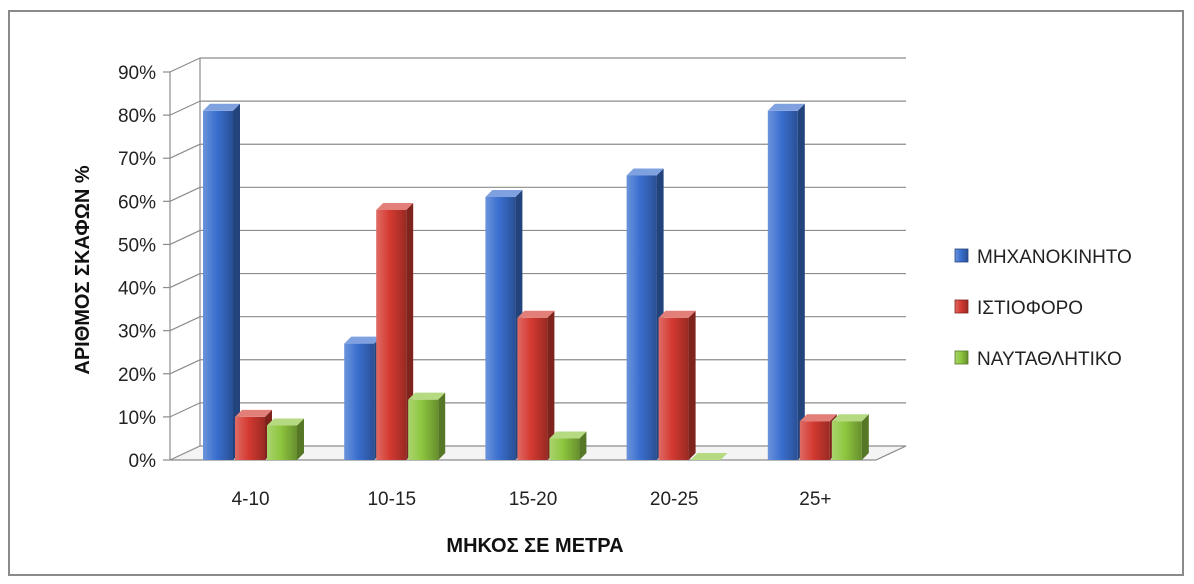  What do you see at coordinates (674, 499) in the screenshot?
I see `x-tick-label: 20-25` at bounding box center [674, 499].